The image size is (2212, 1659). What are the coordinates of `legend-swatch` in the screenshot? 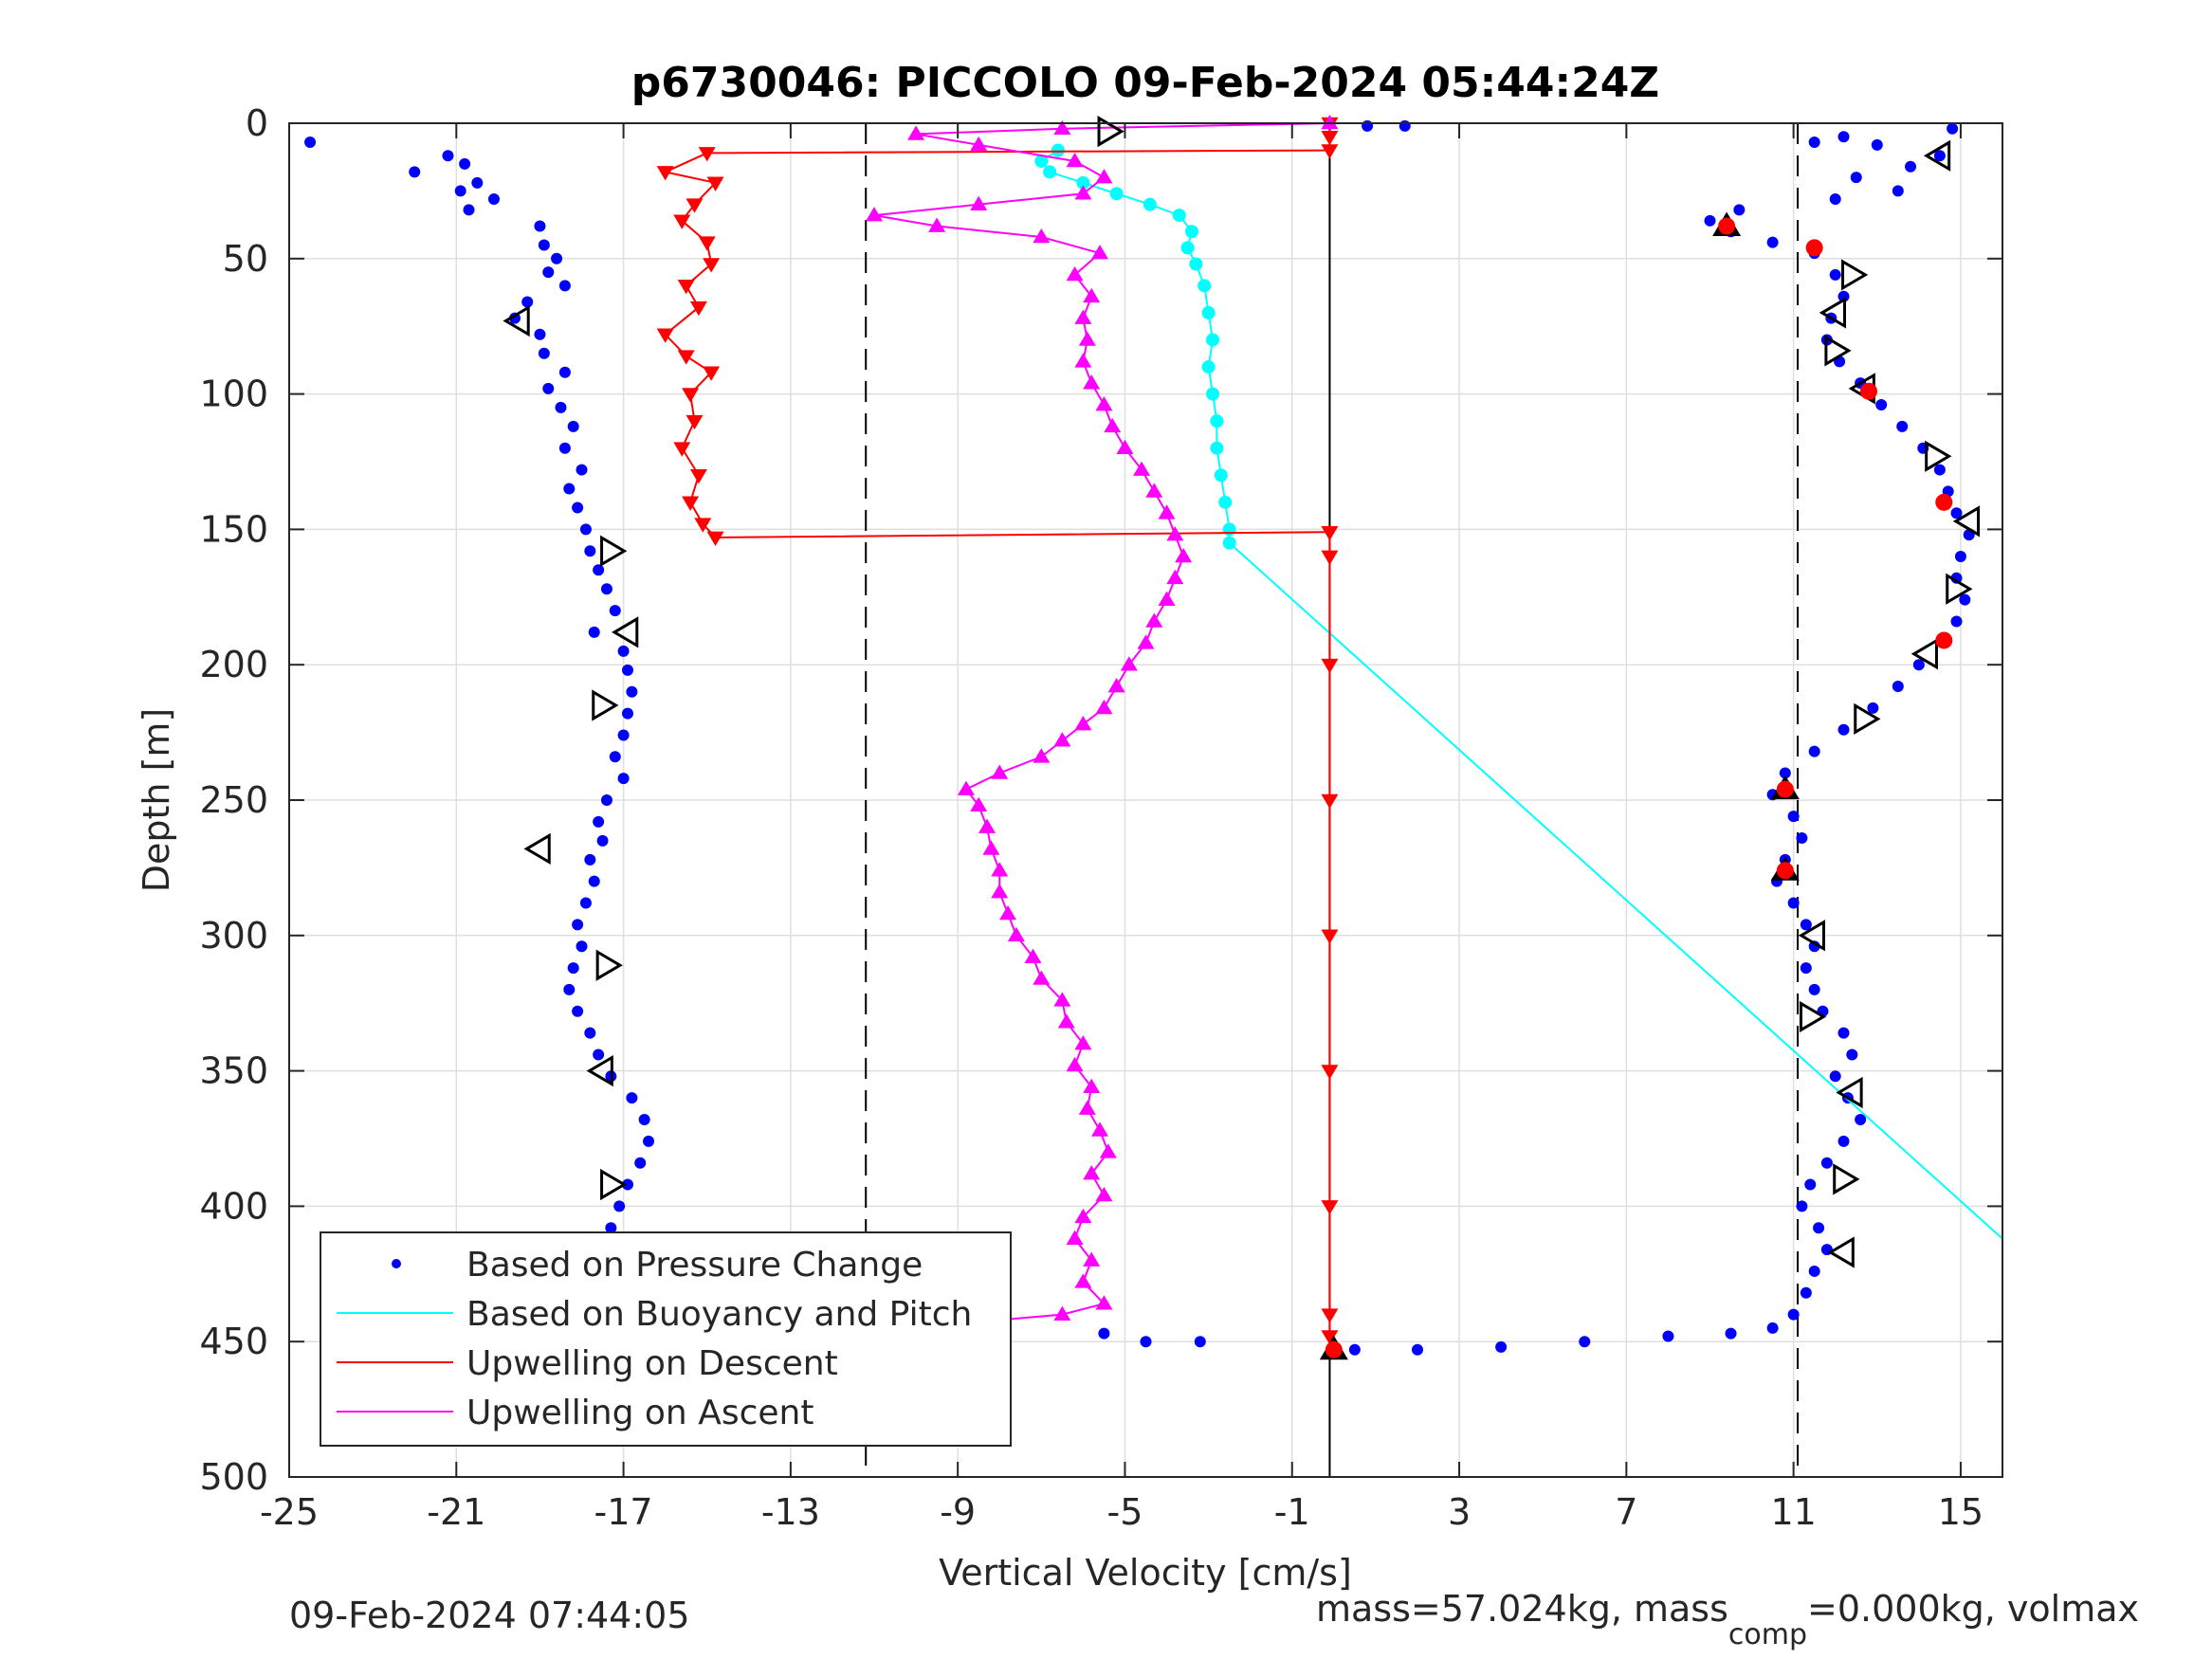 It's located at (396, 1263).